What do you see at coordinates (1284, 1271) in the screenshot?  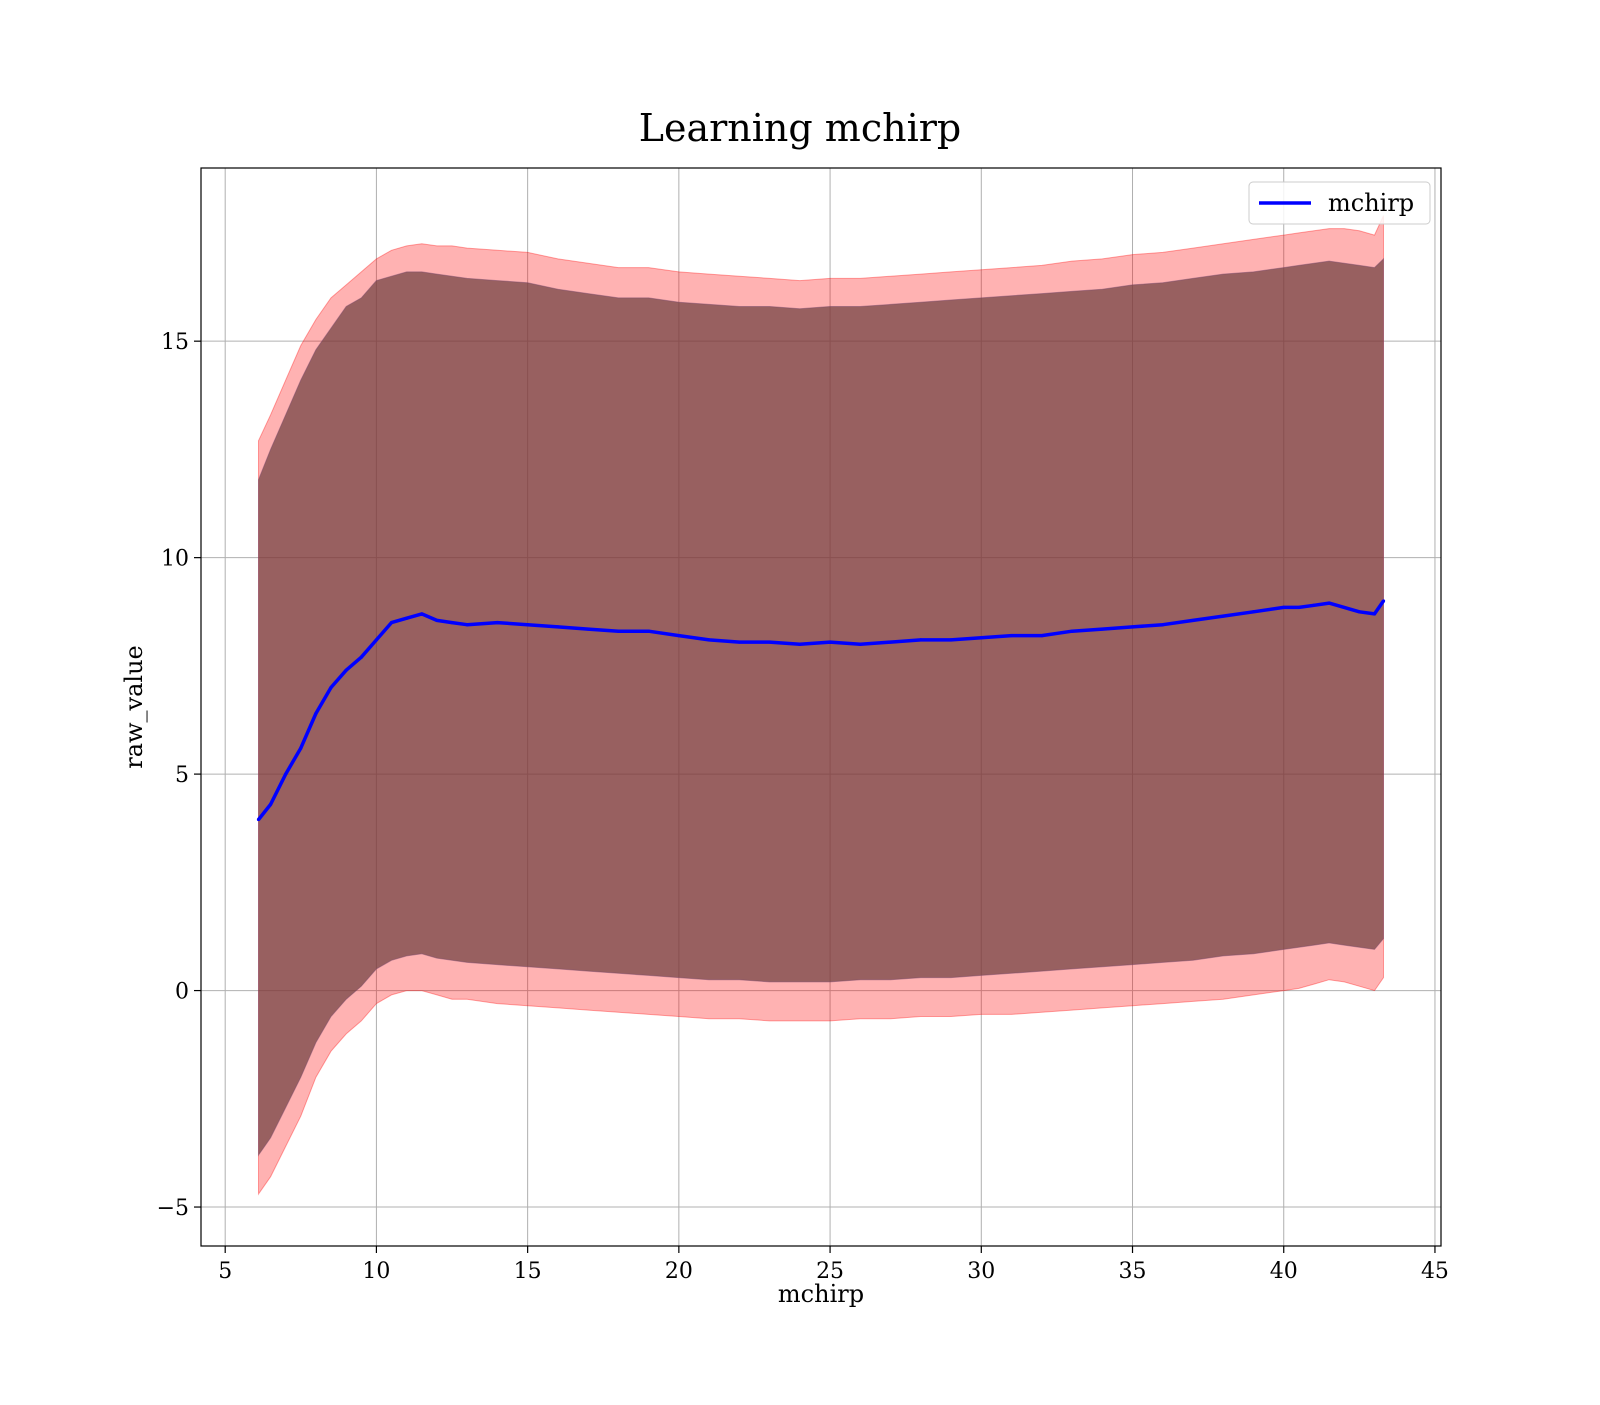 I see `x-tick-label-7: 40` at bounding box center [1284, 1271].